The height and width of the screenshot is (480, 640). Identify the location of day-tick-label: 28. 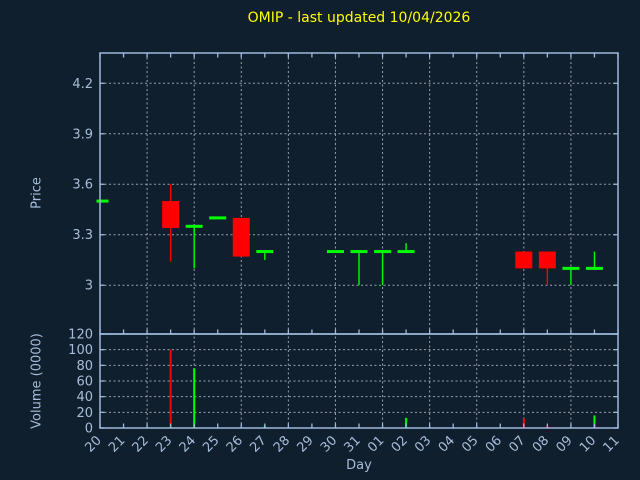
(282, 444).